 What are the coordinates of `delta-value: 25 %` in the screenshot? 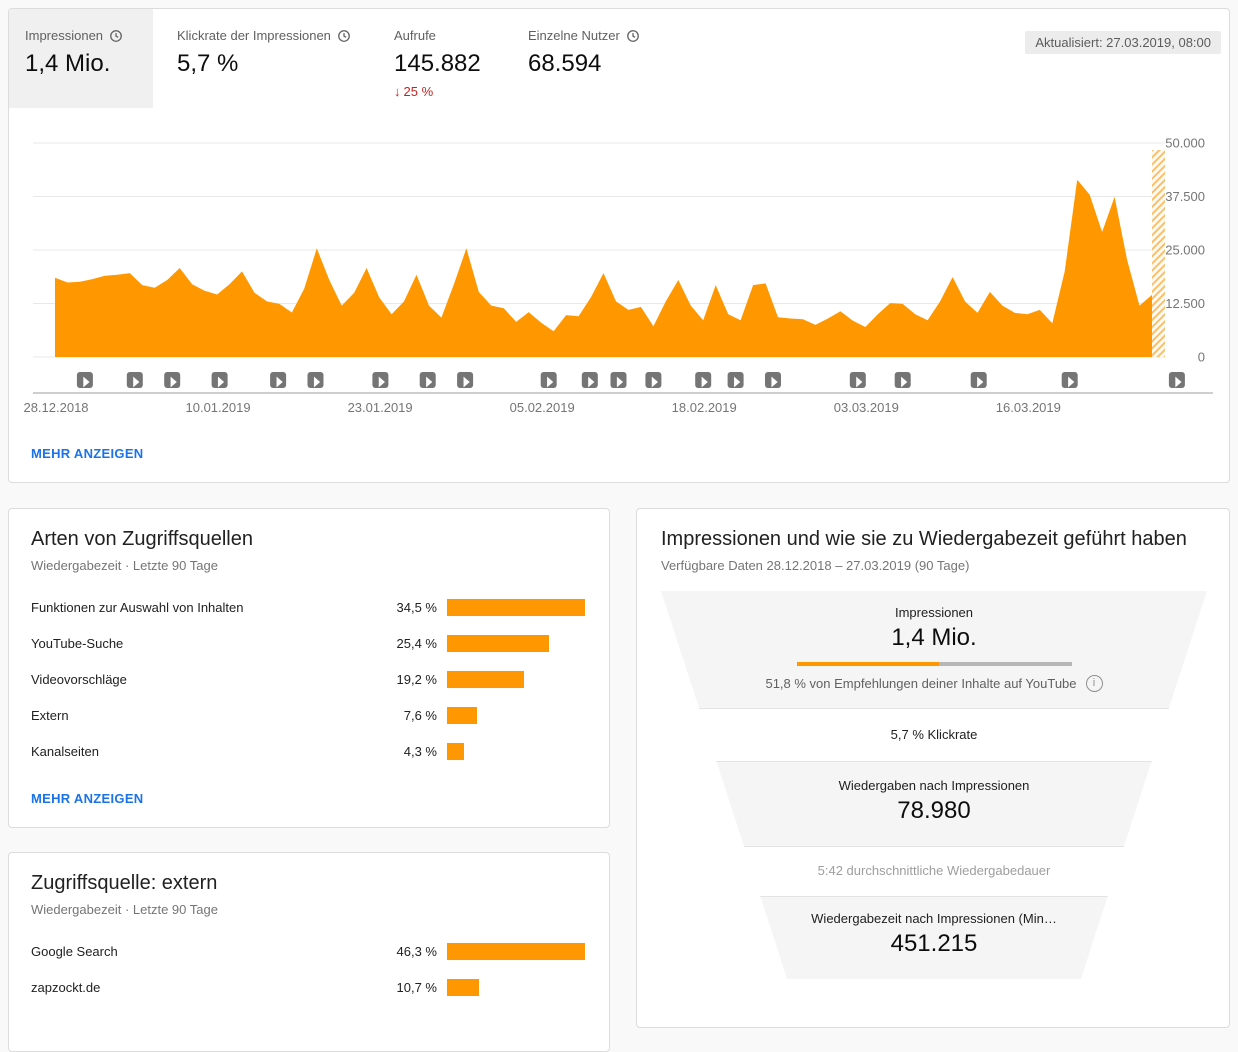 It's located at (418, 91).